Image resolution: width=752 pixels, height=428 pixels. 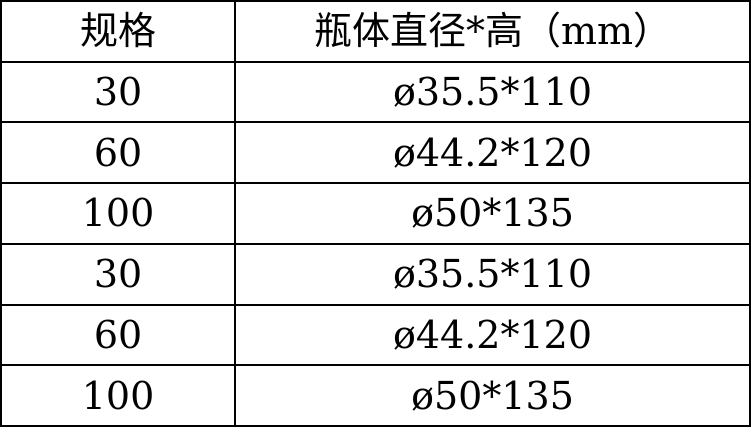 I want to click on header-spec: 规格, so click(x=118, y=31).